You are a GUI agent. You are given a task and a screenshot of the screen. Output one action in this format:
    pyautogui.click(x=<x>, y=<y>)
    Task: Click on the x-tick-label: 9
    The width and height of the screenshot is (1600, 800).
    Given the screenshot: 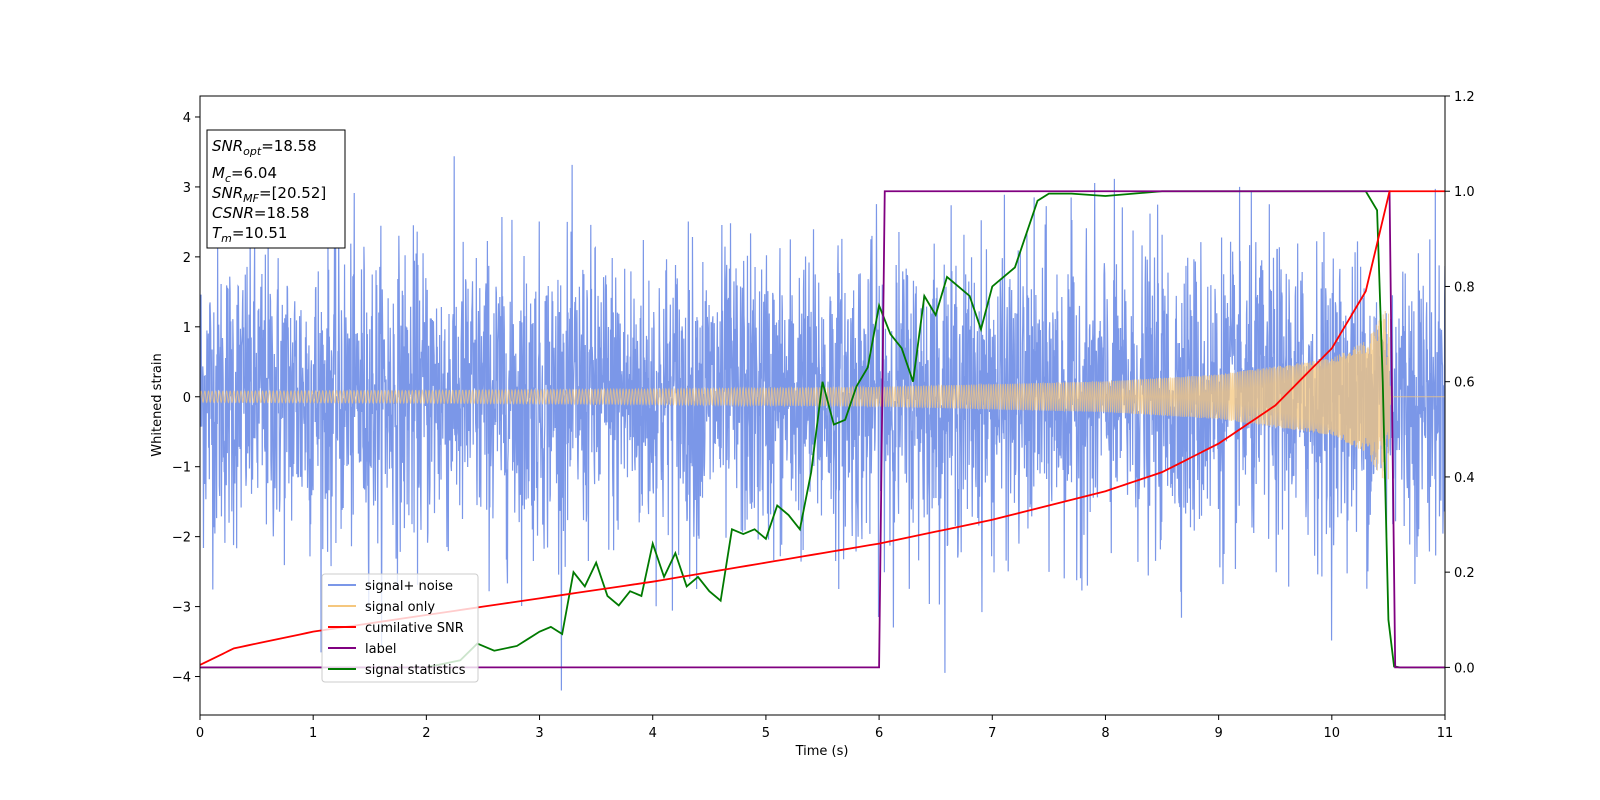 What is the action you would take?
    pyautogui.click(x=1218, y=733)
    